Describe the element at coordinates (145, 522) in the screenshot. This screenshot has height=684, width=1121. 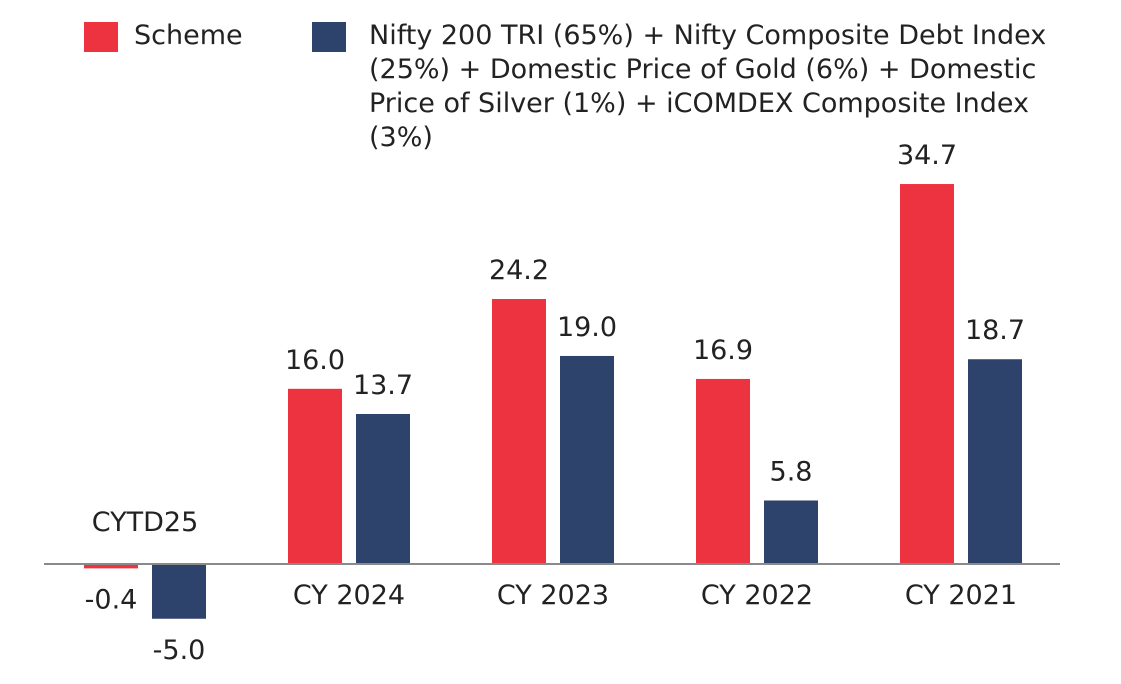
I see `category-label-0: CYTD25` at that location.